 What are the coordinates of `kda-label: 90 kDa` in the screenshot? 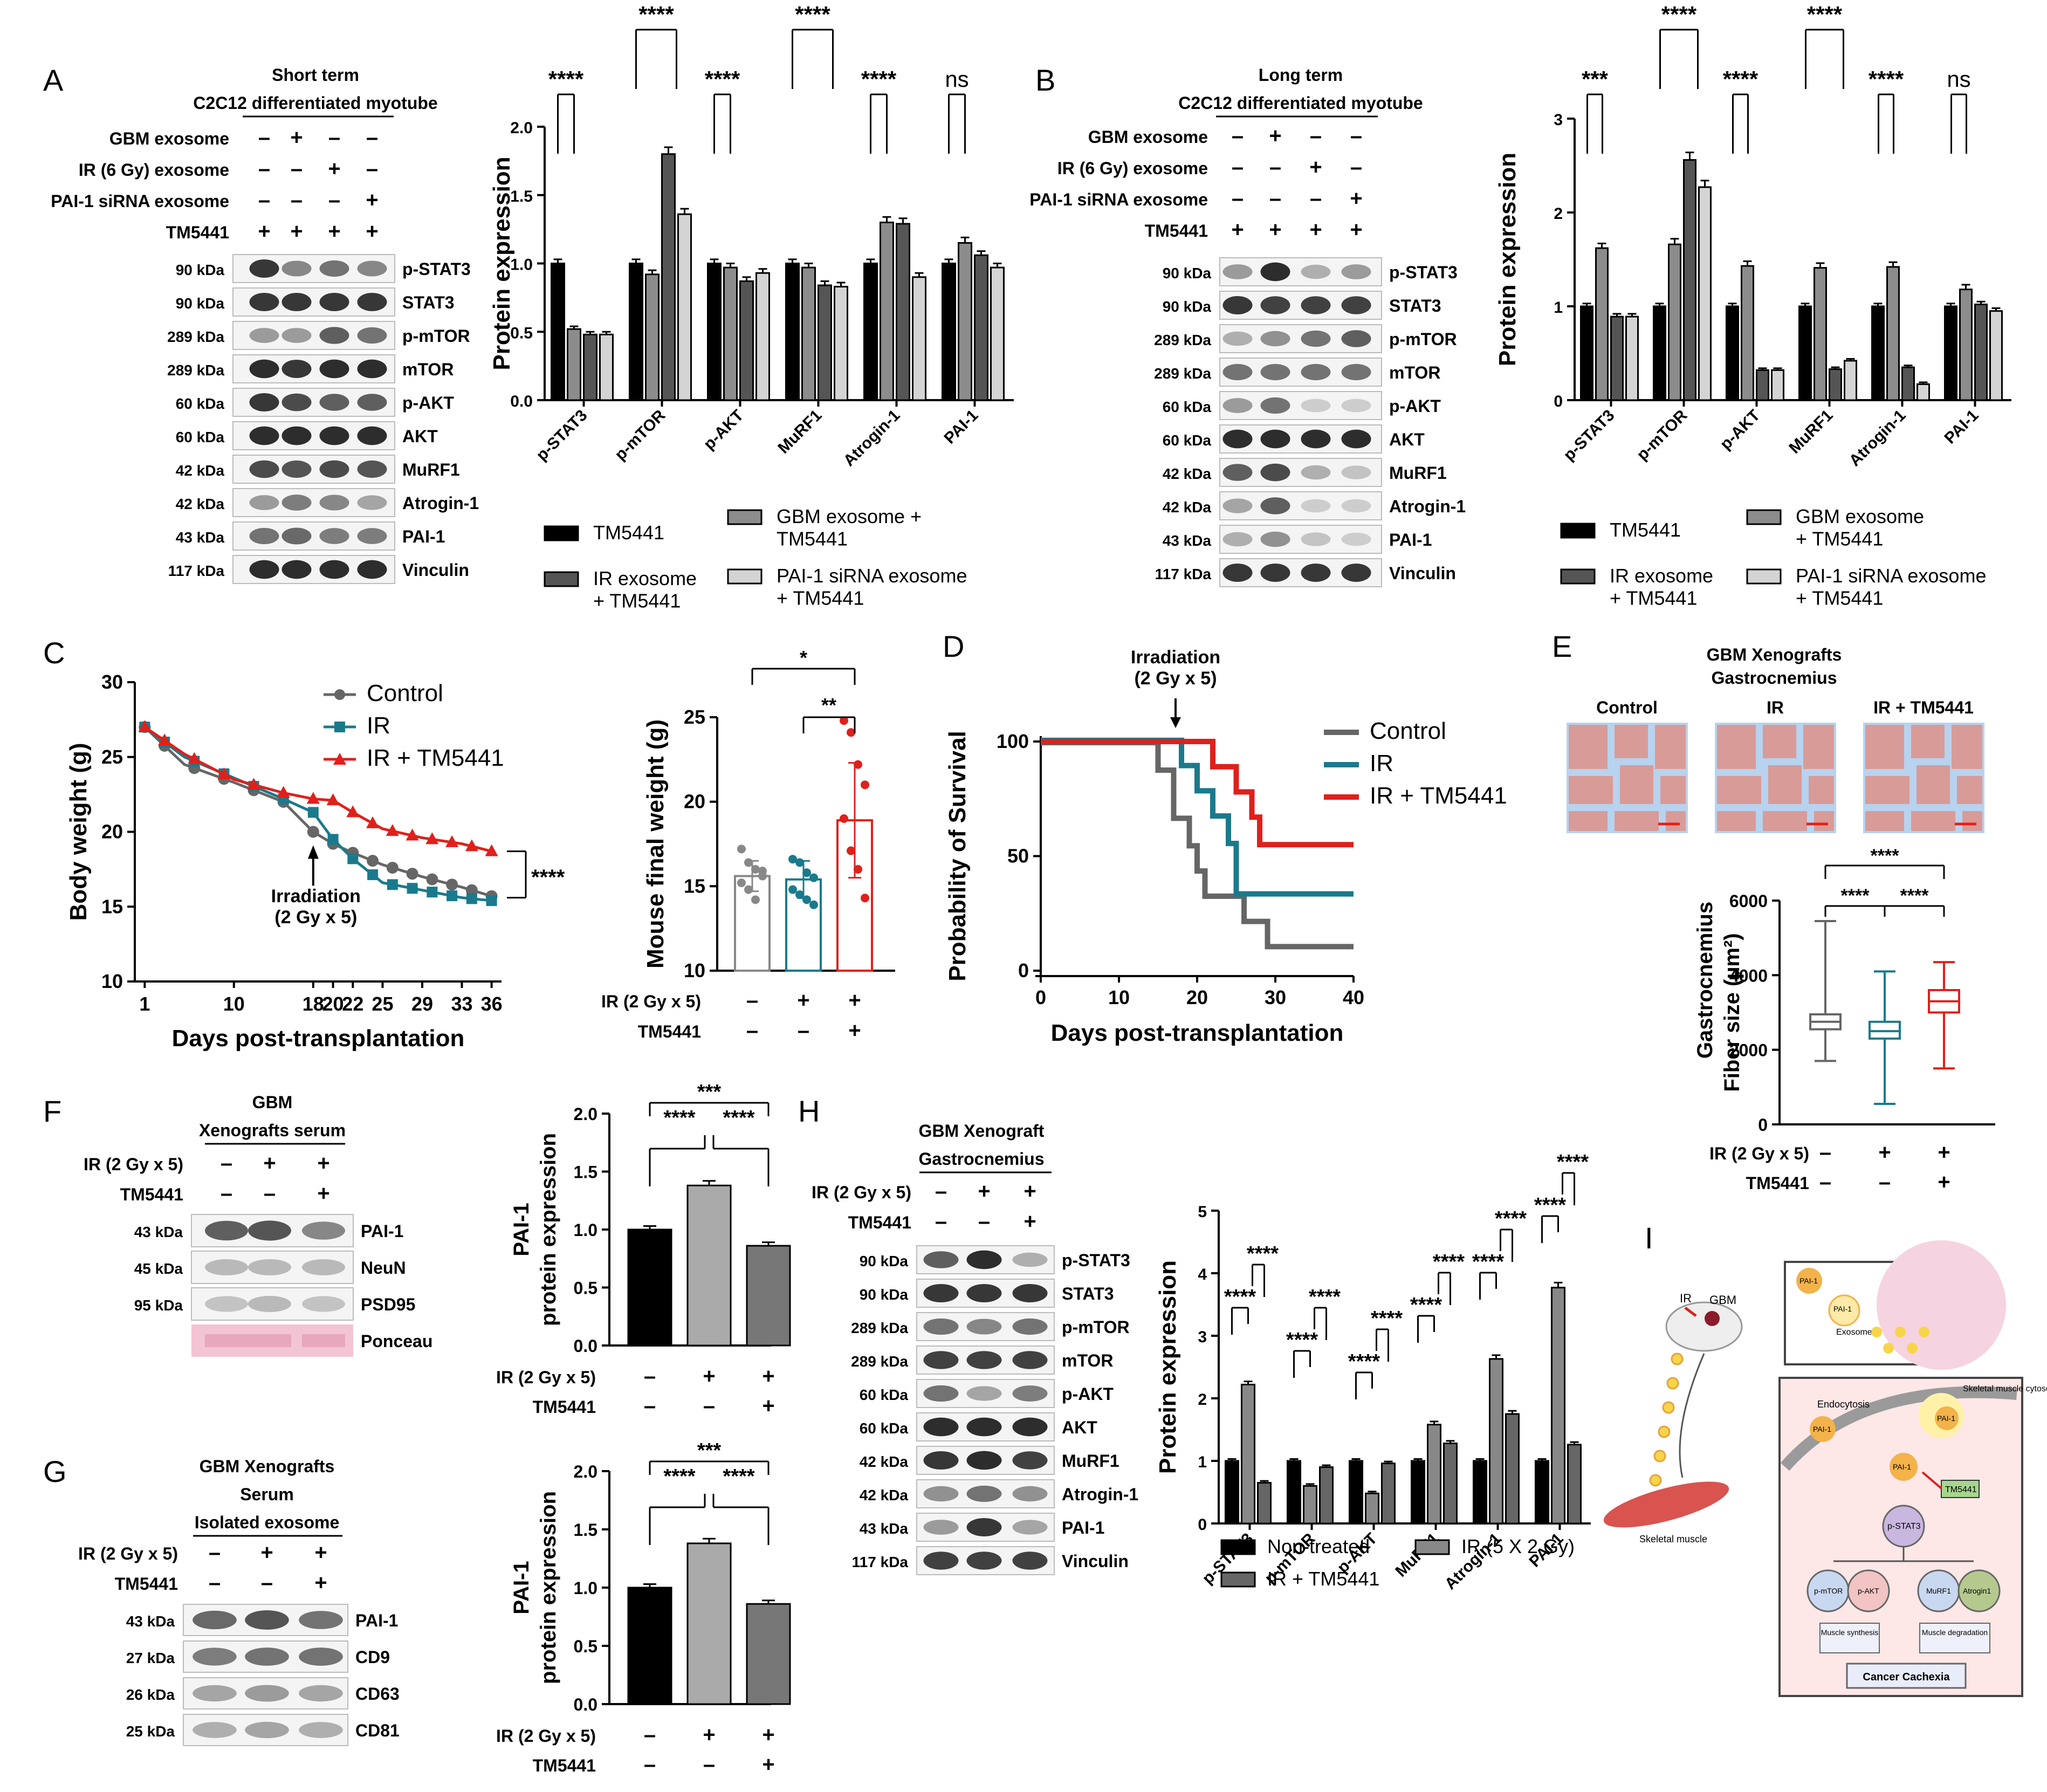 It's located at (1187, 306).